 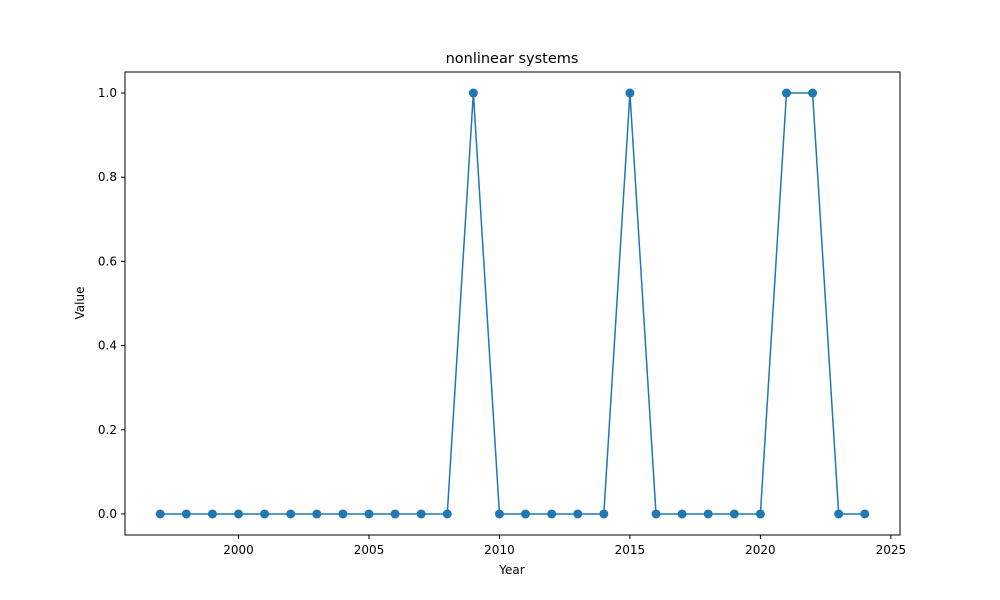 What do you see at coordinates (107, 93) in the screenshot?
I see `y-tick-label: 1.0` at bounding box center [107, 93].